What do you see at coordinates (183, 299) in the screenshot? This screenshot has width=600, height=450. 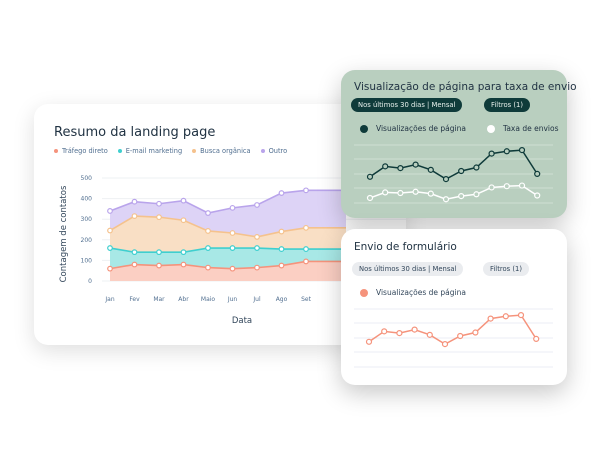 I see `x-tick-label: Abr` at bounding box center [183, 299].